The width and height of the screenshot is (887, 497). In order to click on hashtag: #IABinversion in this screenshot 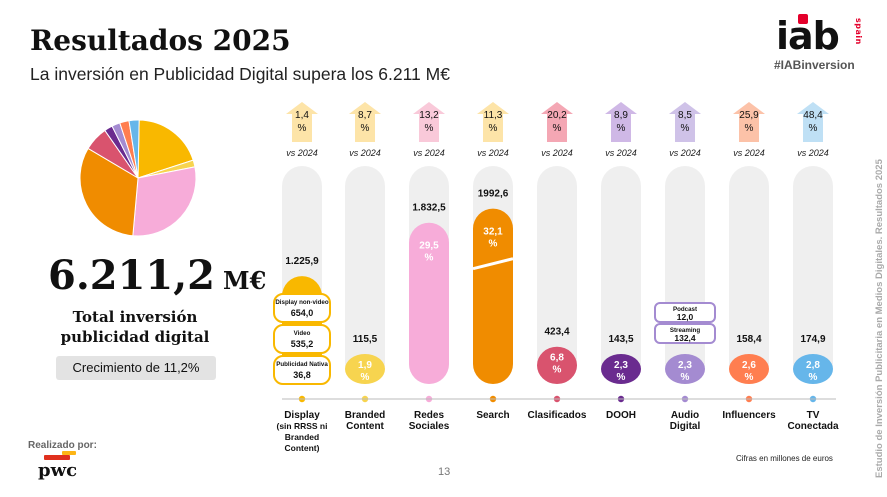, I will do `click(814, 65)`.